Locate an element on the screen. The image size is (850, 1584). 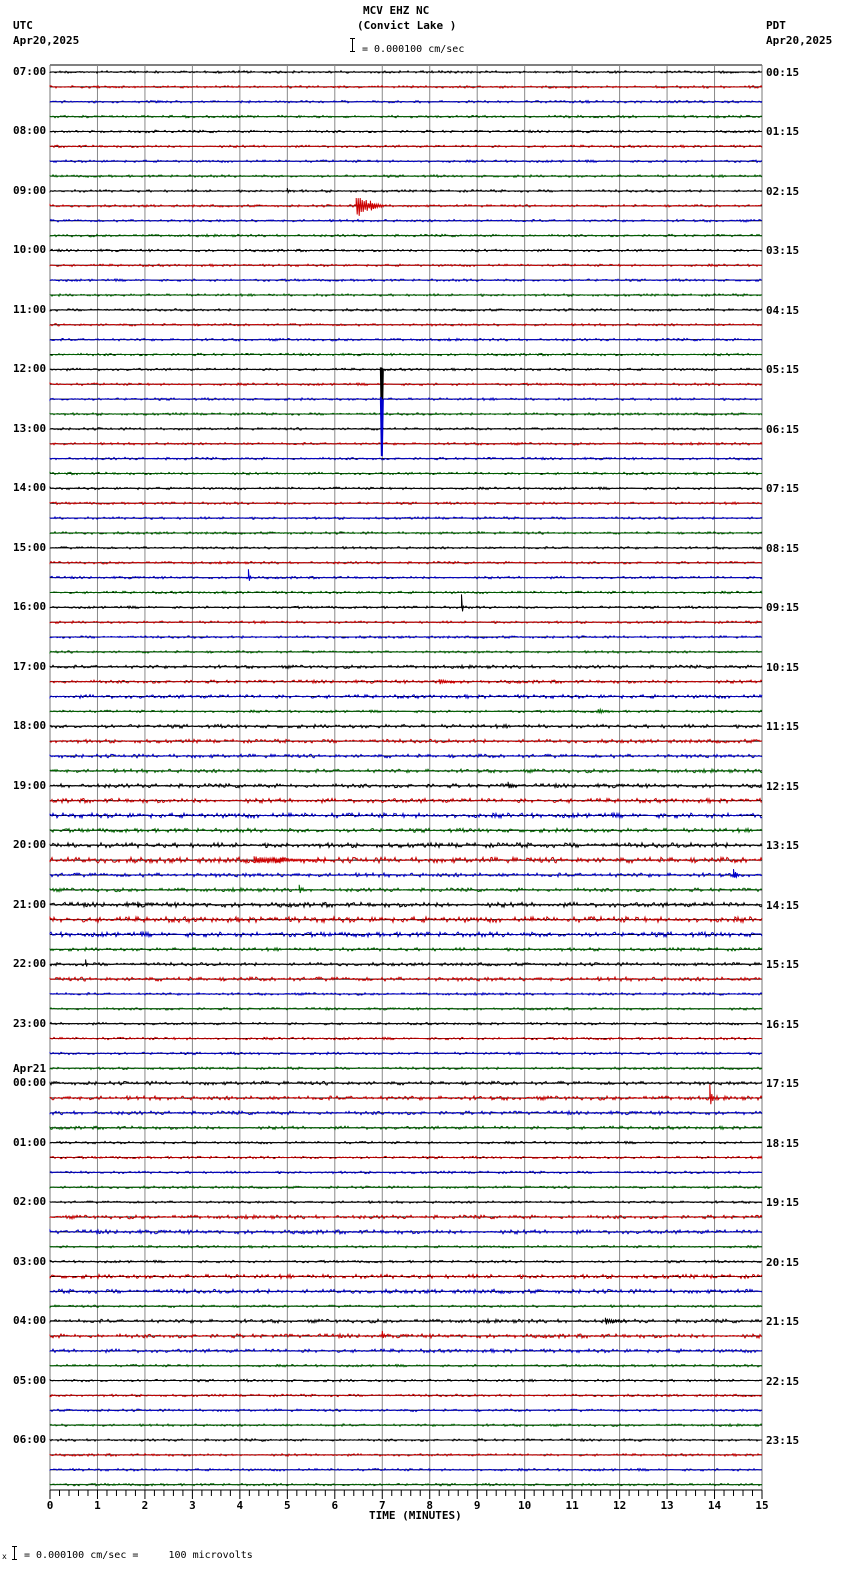
x-tick-label: 1 is located at coordinates (97, 1505).